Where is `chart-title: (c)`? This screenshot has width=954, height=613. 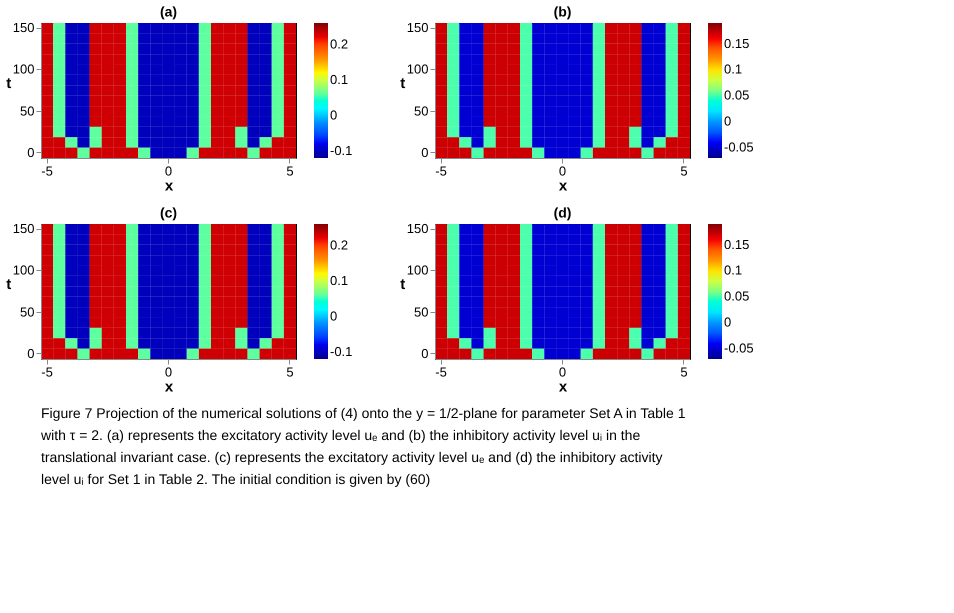
chart-title: (c) is located at coordinates (169, 212).